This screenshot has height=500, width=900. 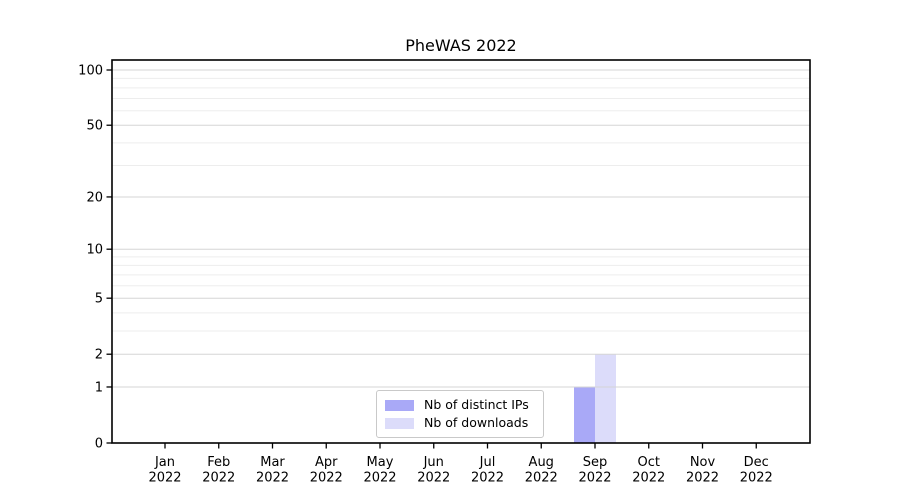 What do you see at coordinates (272, 462) in the screenshot?
I see `x-tick-label-month: Mar` at bounding box center [272, 462].